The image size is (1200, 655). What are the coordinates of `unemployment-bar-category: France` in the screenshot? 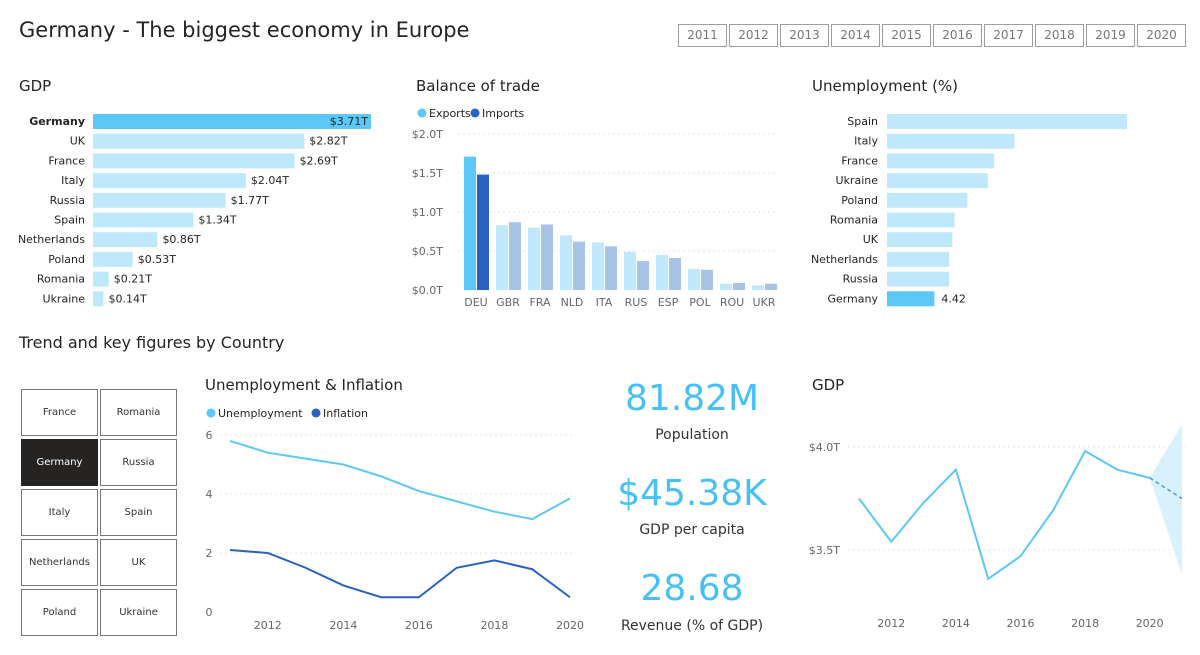 It's located at (859, 160).